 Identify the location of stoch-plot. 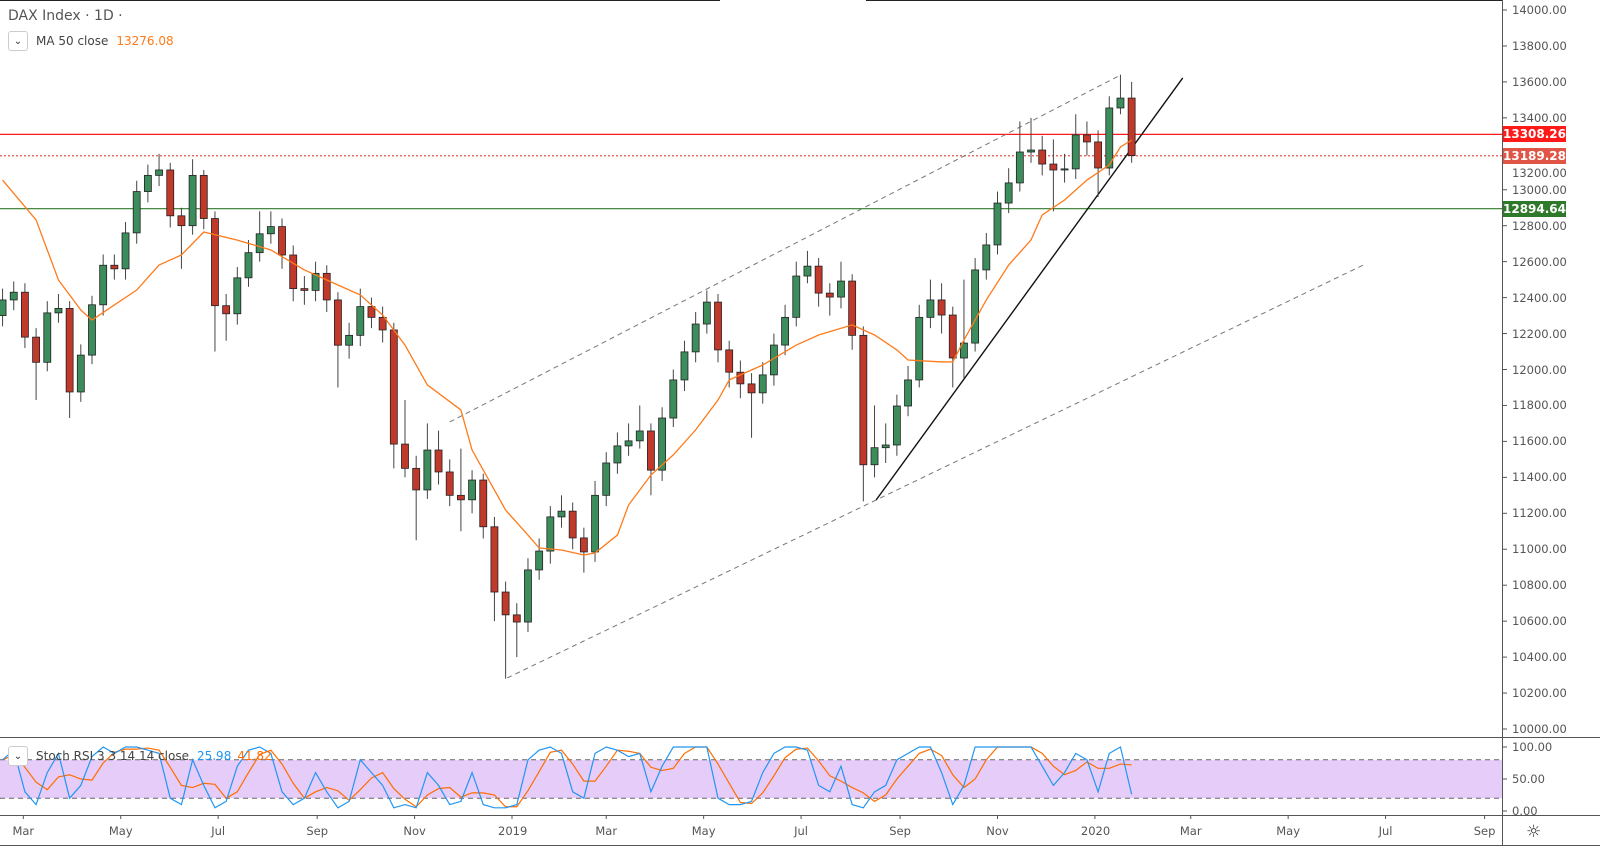
(751, 777).